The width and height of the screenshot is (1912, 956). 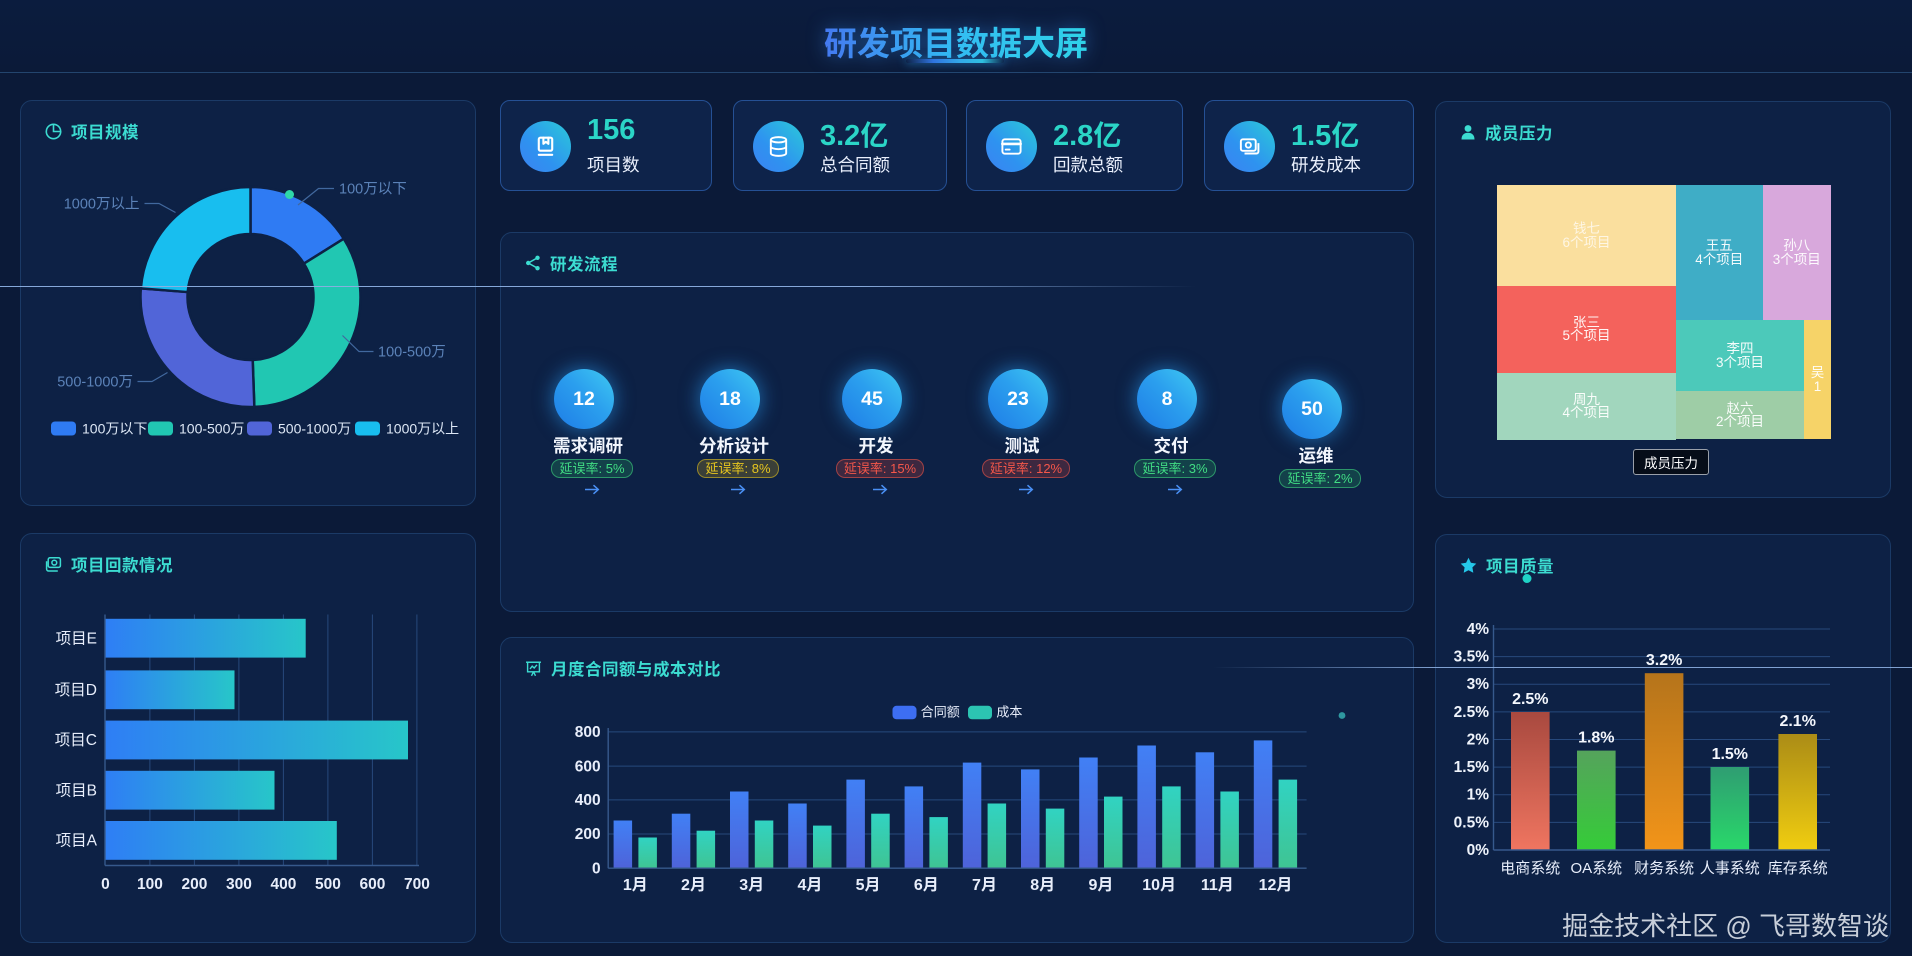 I want to click on svg-text: 5月, so click(x=868, y=885).